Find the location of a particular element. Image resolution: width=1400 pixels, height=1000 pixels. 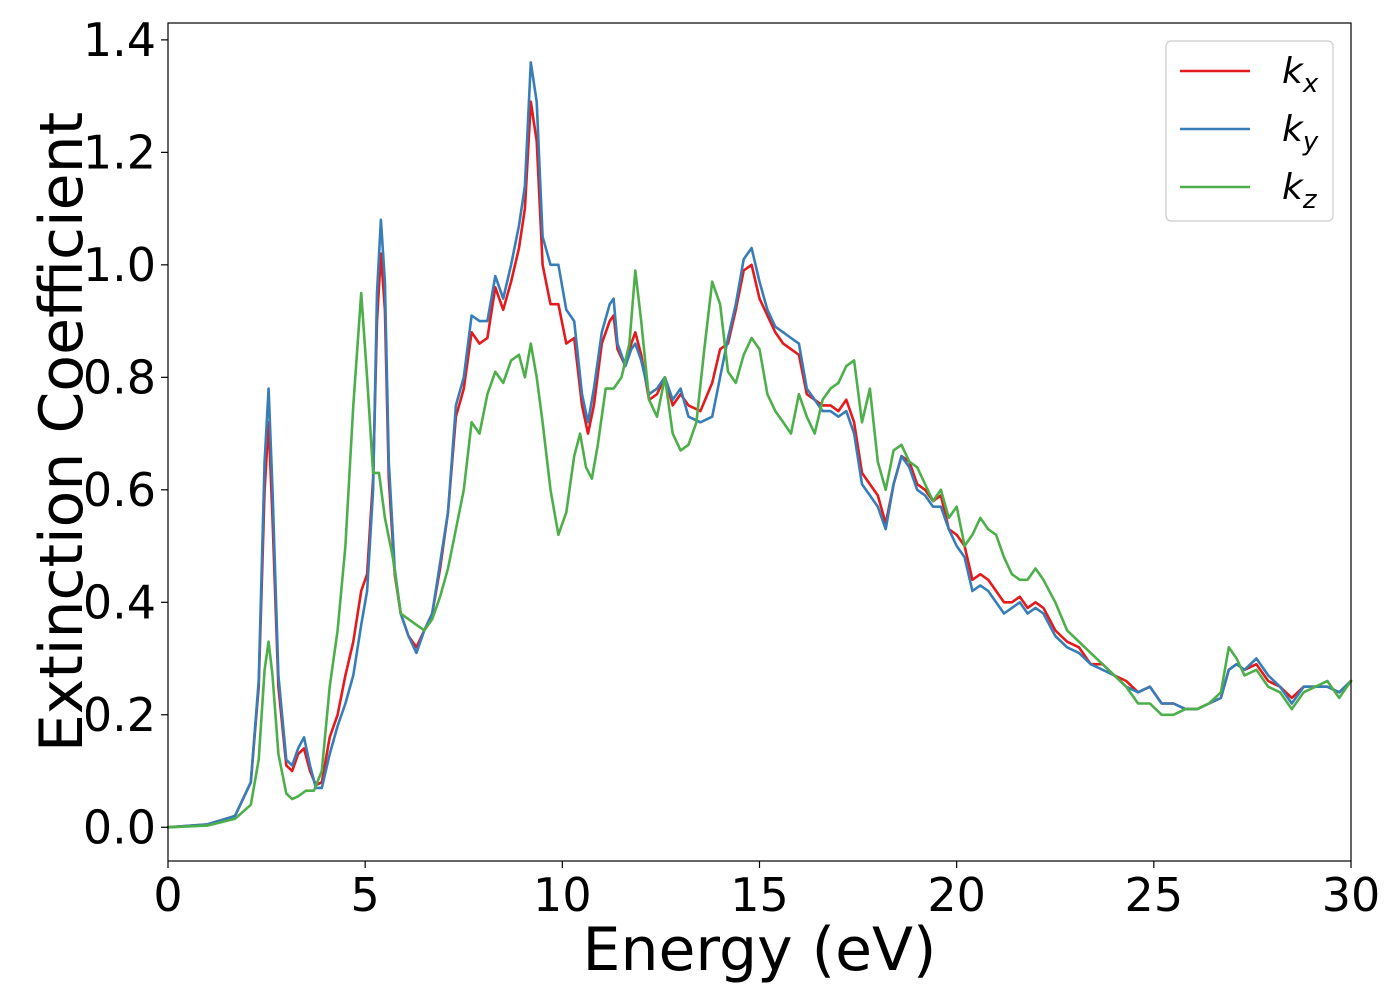

y-tick-label: 0.4 is located at coordinates (119, 602).